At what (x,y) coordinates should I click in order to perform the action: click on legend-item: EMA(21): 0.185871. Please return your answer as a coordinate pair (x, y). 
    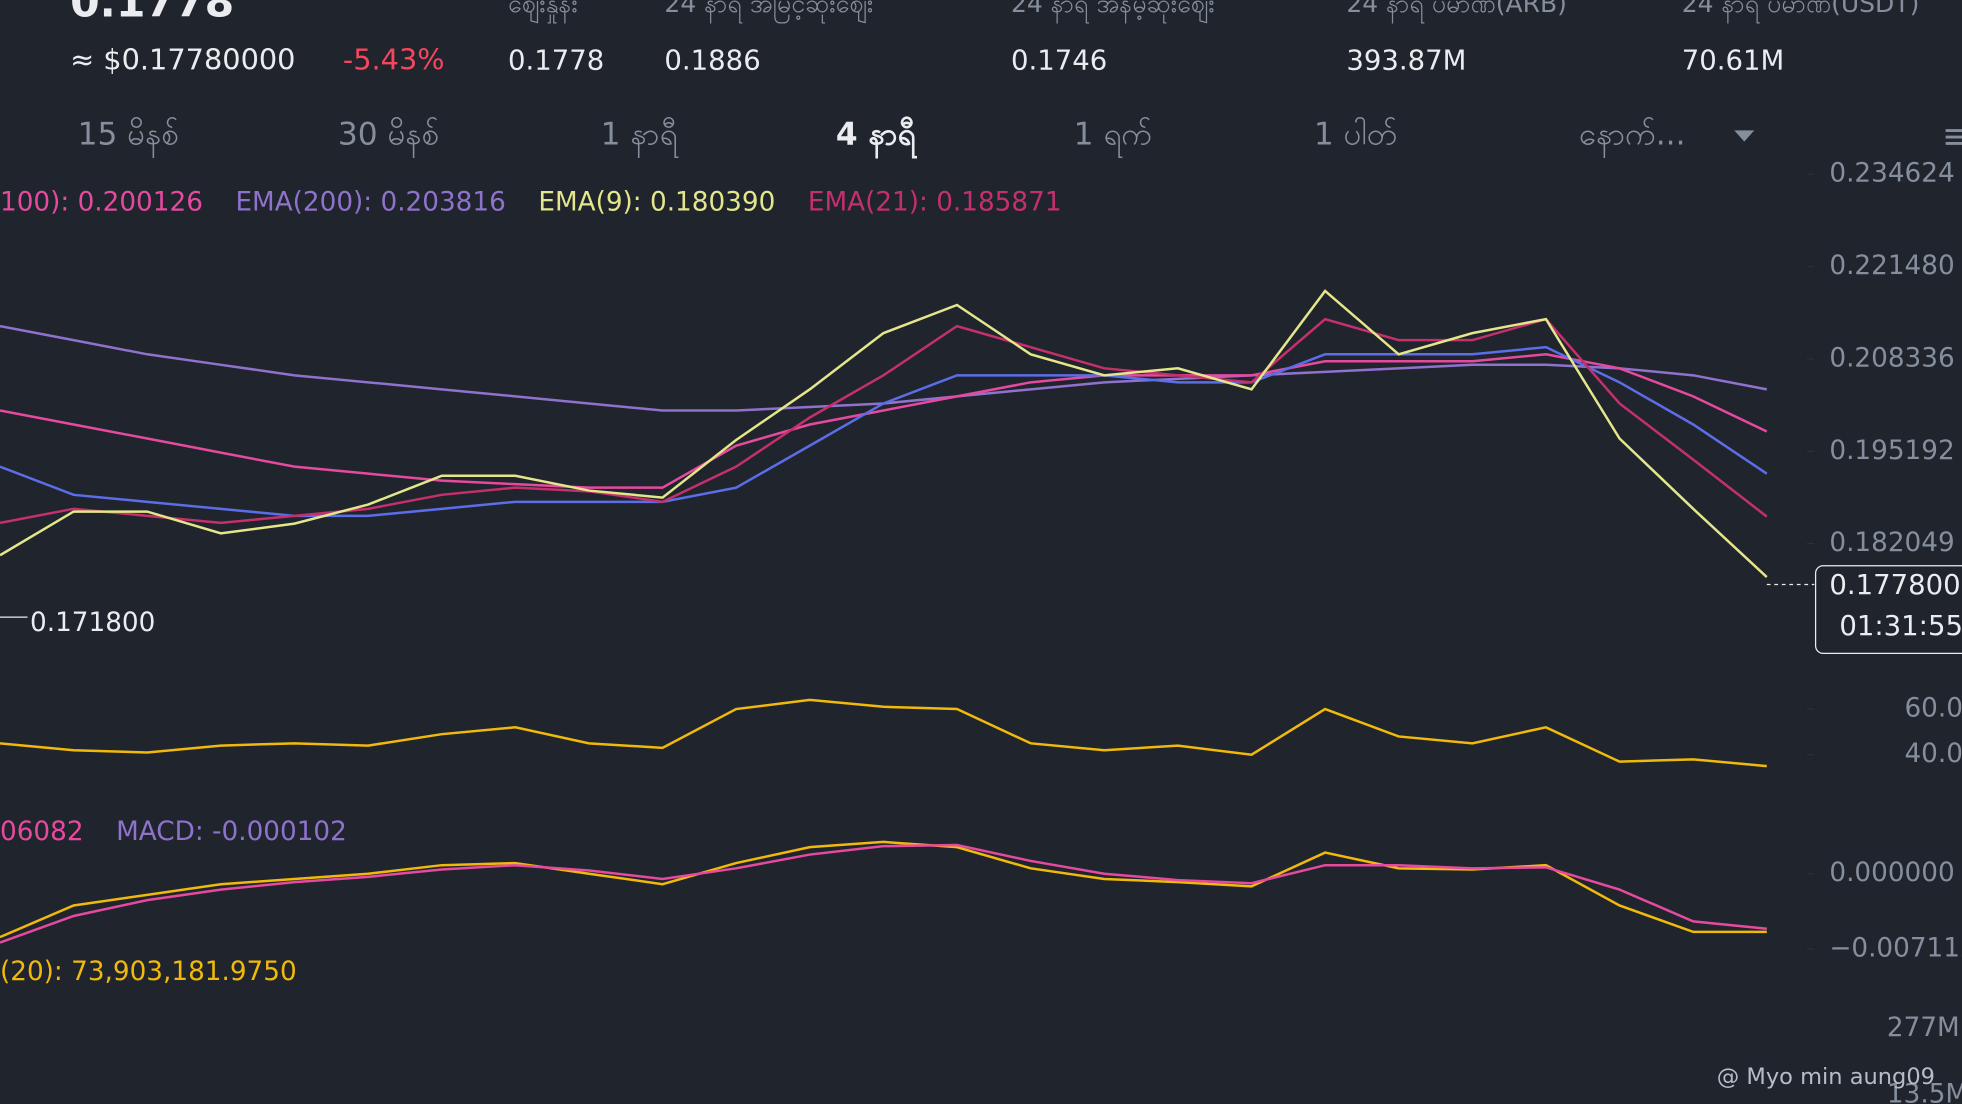
    Looking at the image, I should click on (935, 202).